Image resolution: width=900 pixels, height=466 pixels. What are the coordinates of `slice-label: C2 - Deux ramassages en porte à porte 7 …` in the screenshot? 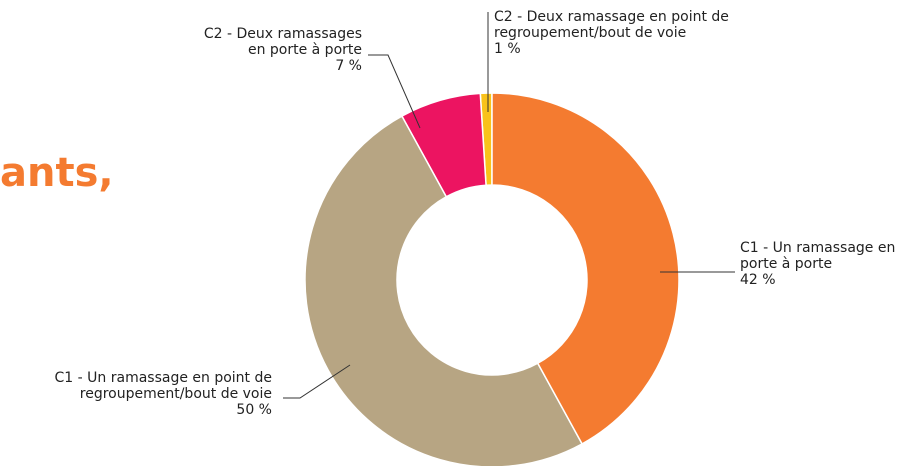 It's located at (256, 50).